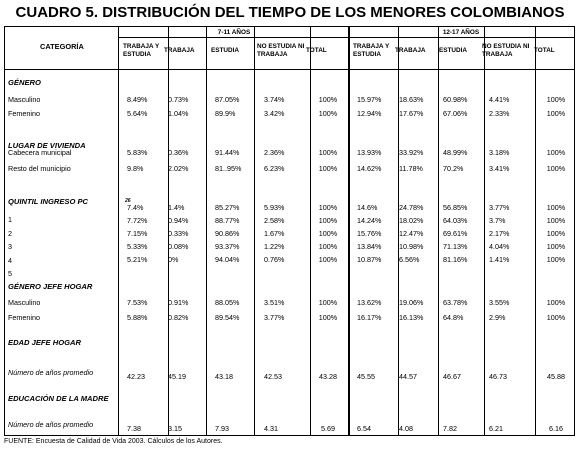 This screenshot has width=580, height=450. Describe the element at coordinates (227, 246) in the screenshot. I see `table-cell: 93.37%` at that location.